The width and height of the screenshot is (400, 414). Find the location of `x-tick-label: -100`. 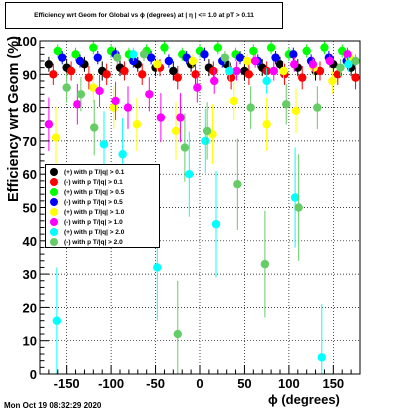

x-tick-label: -100 is located at coordinates (111, 383).